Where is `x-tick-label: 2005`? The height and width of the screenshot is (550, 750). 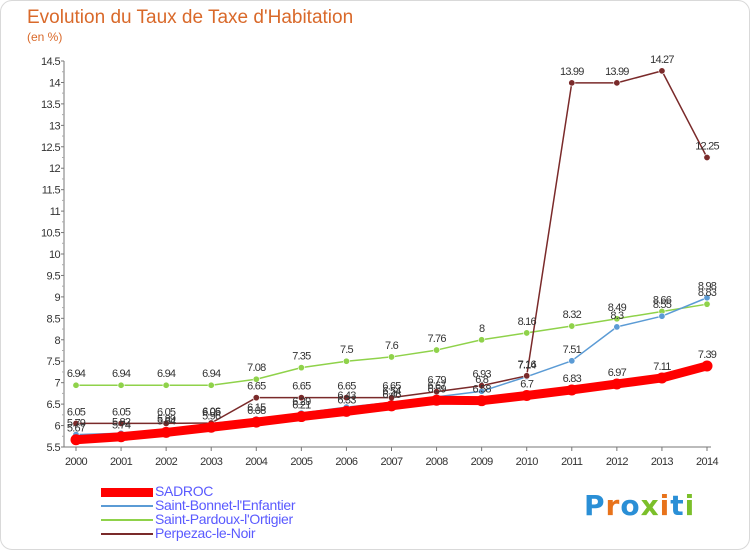
x-tick-label: 2005 is located at coordinates (301, 462).